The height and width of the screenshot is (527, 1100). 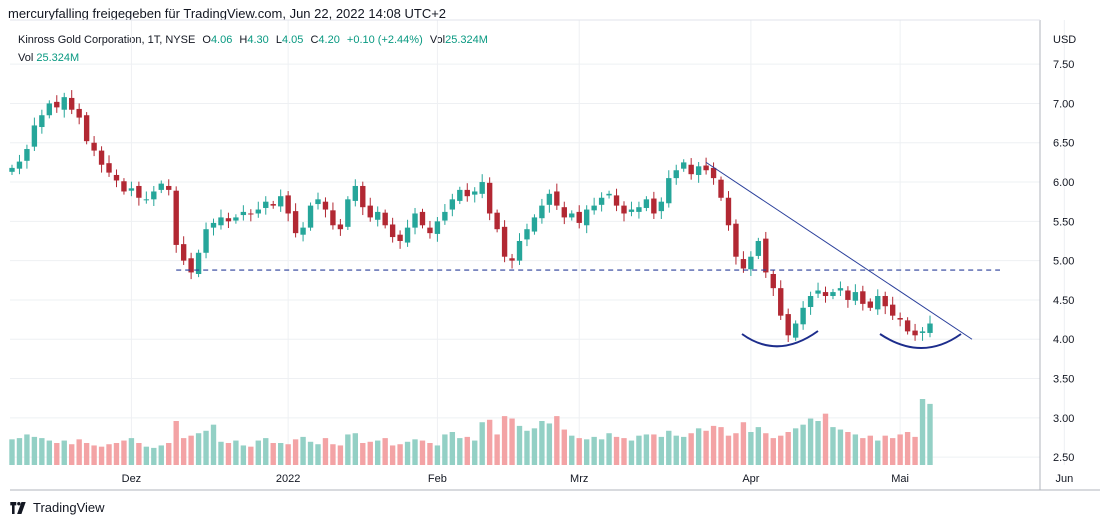 I want to click on time-tick-label: Dez, so click(x=132, y=479).